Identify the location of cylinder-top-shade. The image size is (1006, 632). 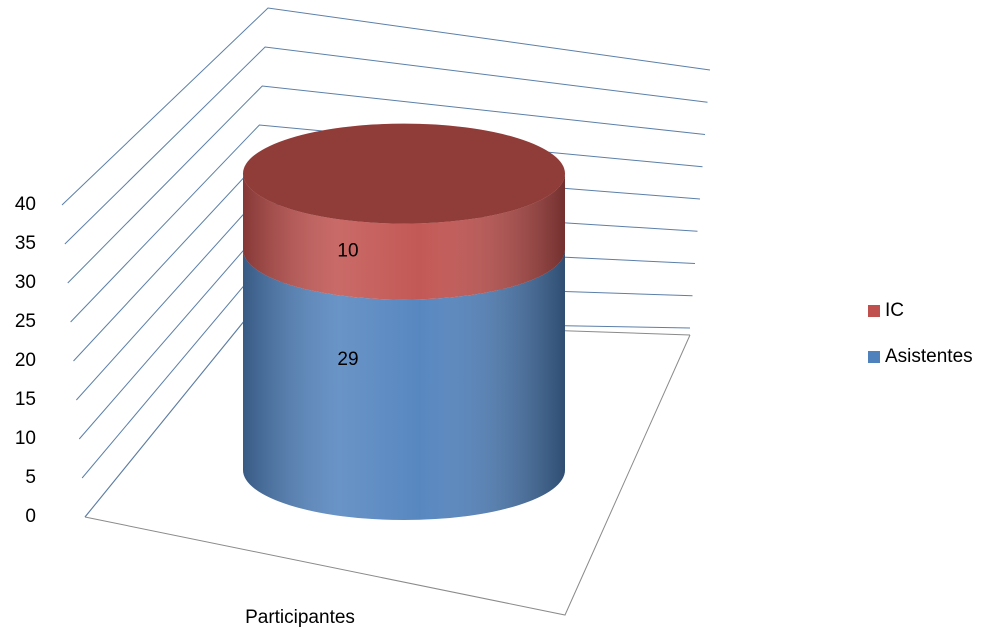
(404, 173).